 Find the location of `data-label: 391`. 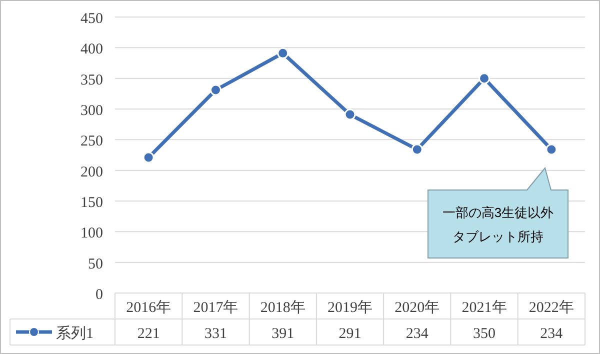

data-label: 391 is located at coordinates (283, 334).